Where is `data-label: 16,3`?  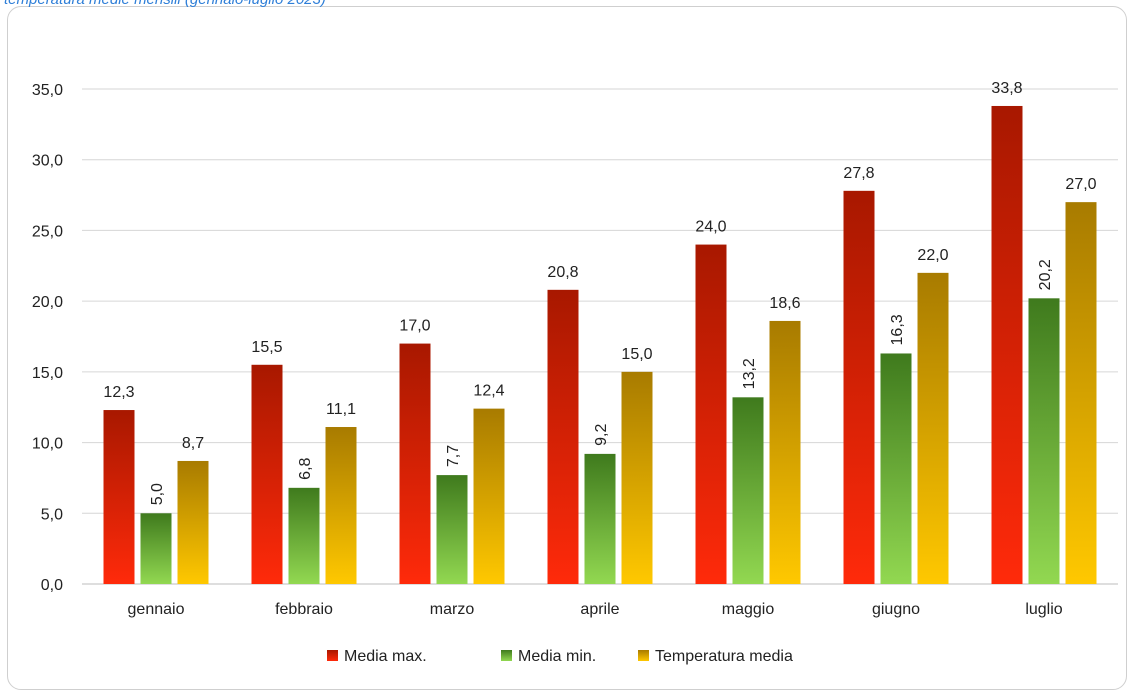 data-label: 16,3 is located at coordinates (897, 329).